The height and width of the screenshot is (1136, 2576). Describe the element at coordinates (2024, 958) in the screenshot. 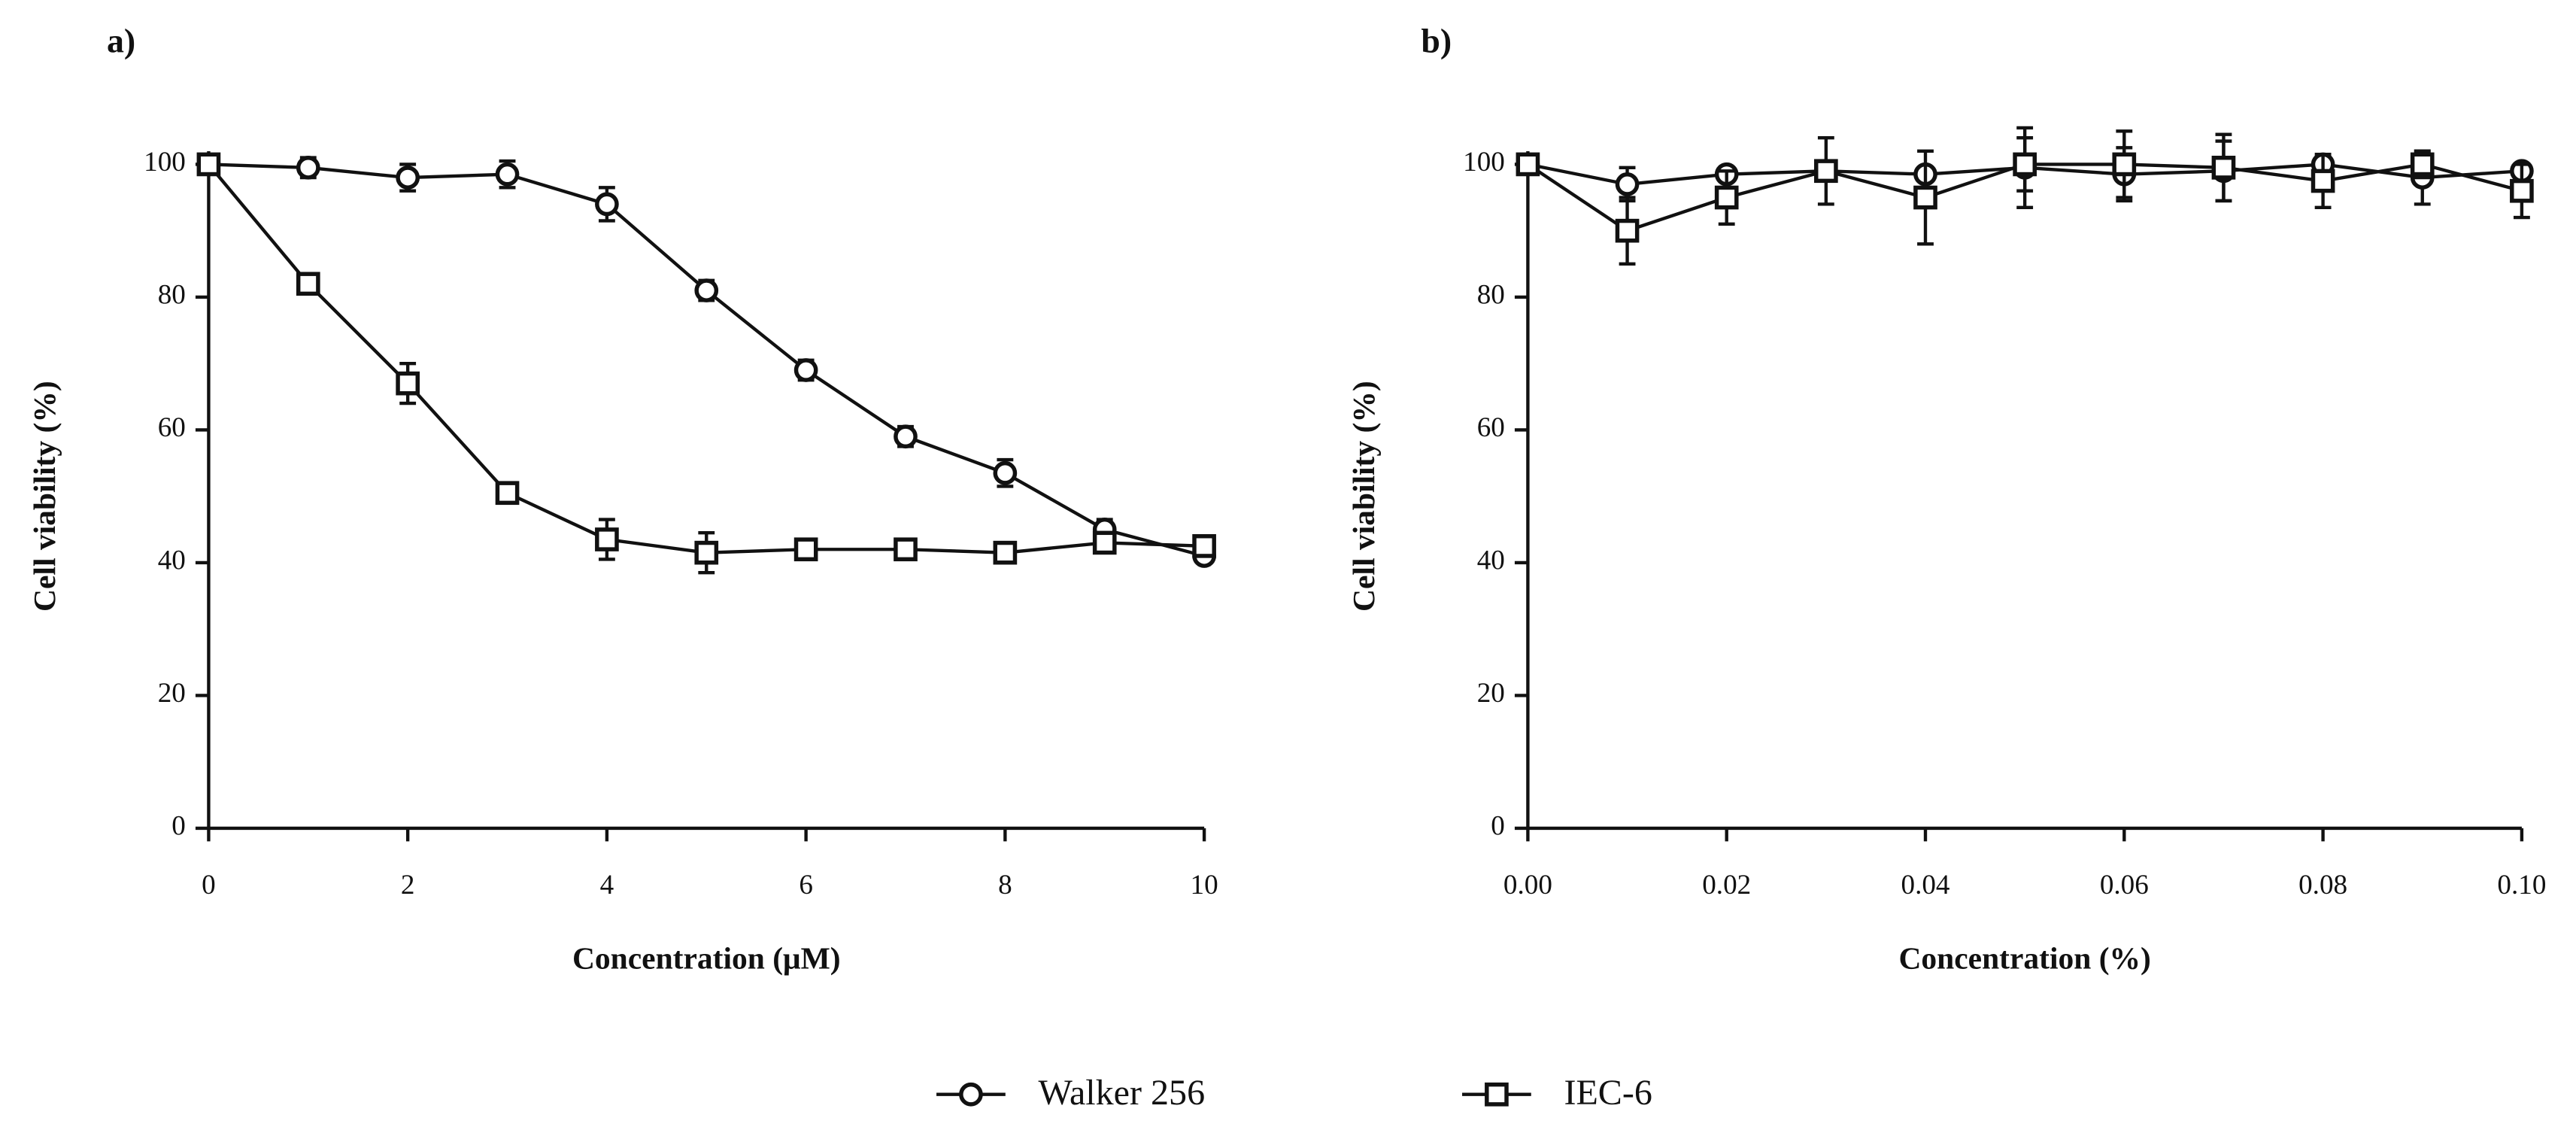

I see `x-axis-label: Concentration (%)` at that location.